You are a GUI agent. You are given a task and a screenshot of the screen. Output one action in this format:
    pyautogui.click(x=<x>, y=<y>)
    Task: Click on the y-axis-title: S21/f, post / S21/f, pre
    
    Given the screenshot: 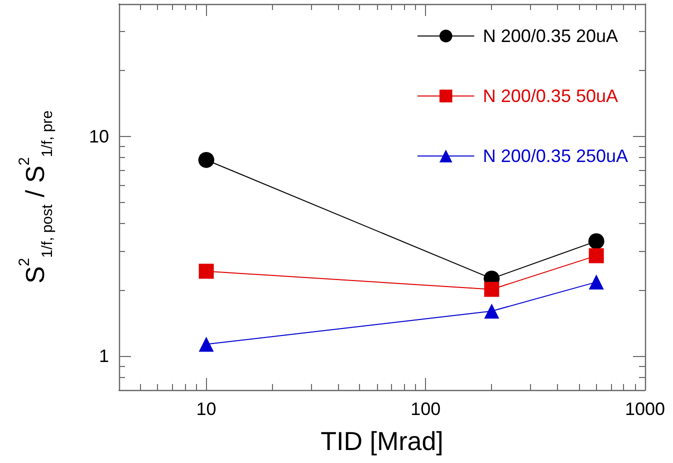 What is the action you would take?
    pyautogui.click(x=36, y=197)
    